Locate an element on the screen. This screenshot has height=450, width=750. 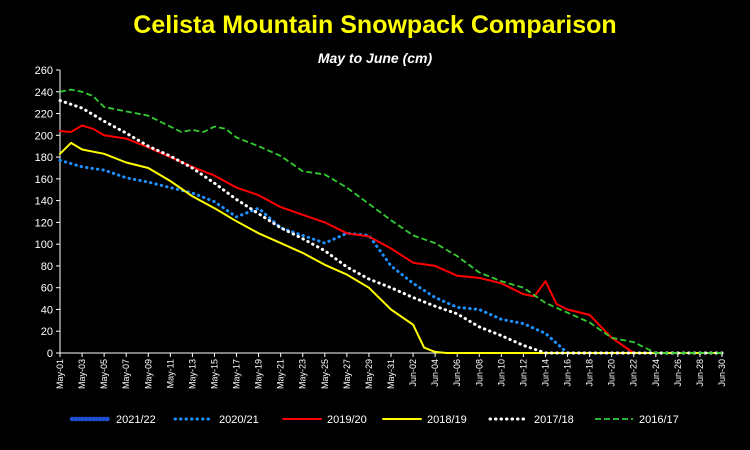
x-tick-label: May-25 is located at coordinates (325, 374).